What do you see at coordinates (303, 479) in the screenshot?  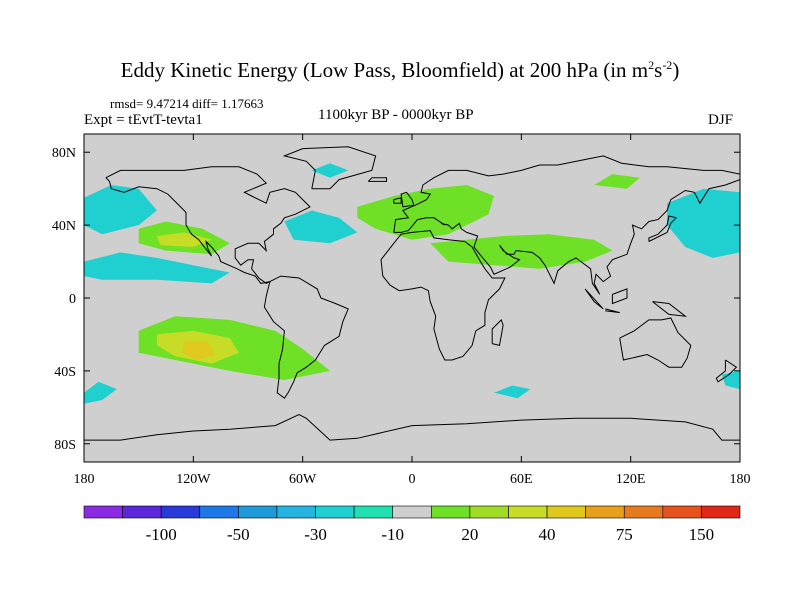 I see `x-tick-label: 60W` at bounding box center [303, 479].